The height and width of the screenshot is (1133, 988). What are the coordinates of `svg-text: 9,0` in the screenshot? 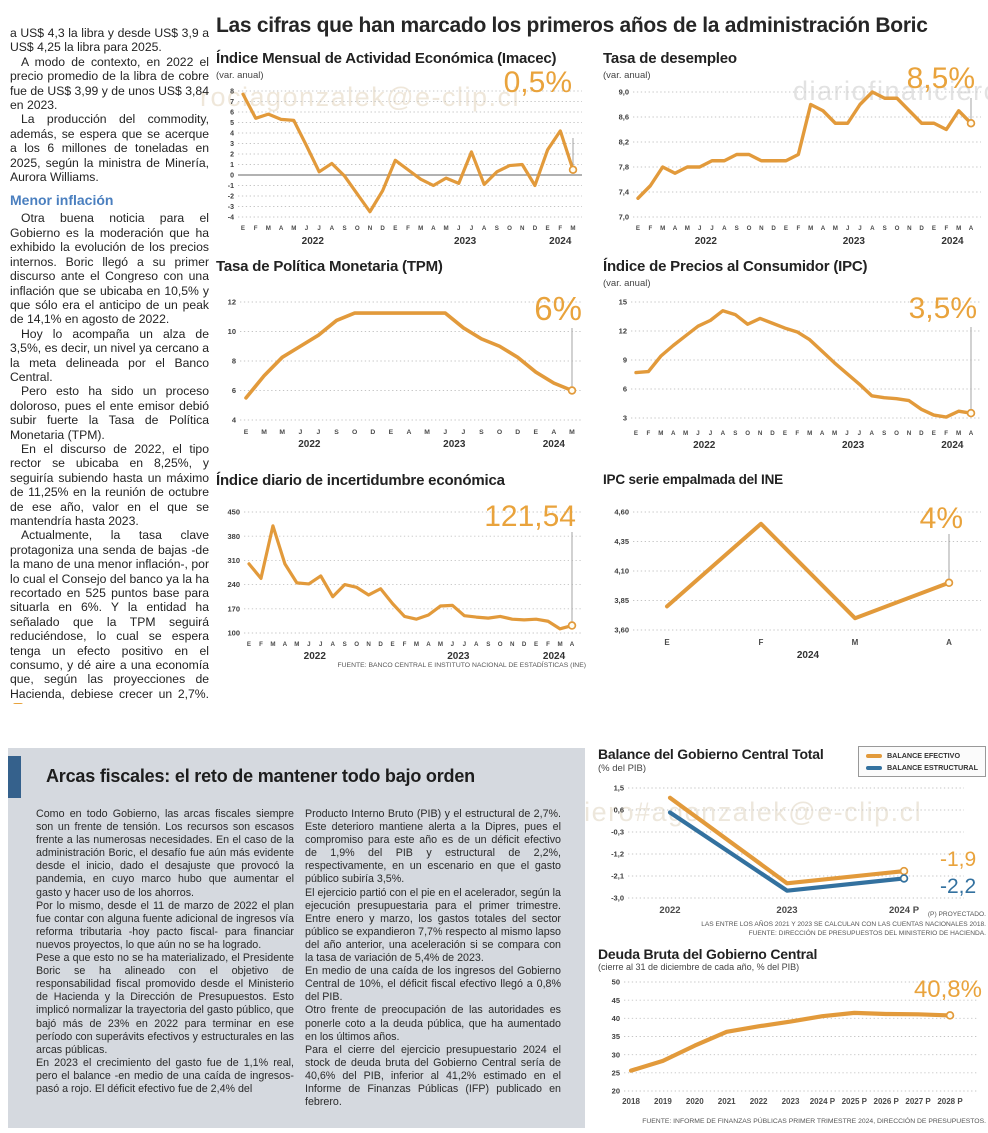 It's located at (624, 92).